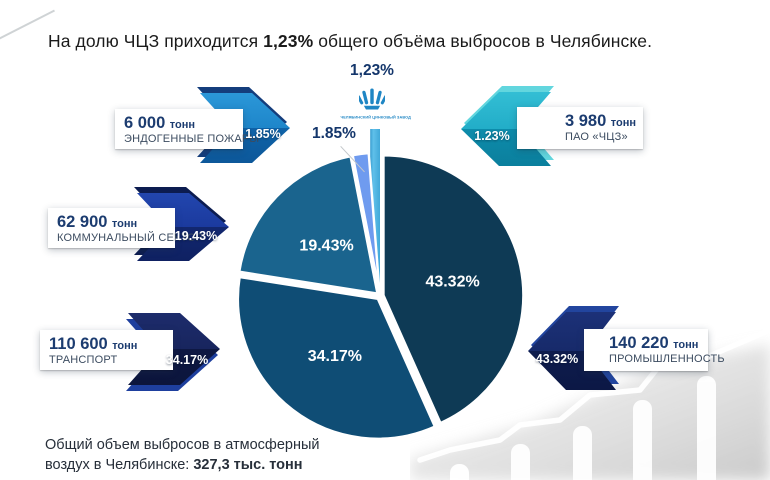 Image resolution: width=770 pixels, height=480 pixels. What do you see at coordinates (372, 99) in the screenshot?
I see `czp-crown-icon` at bounding box center [372, 99].